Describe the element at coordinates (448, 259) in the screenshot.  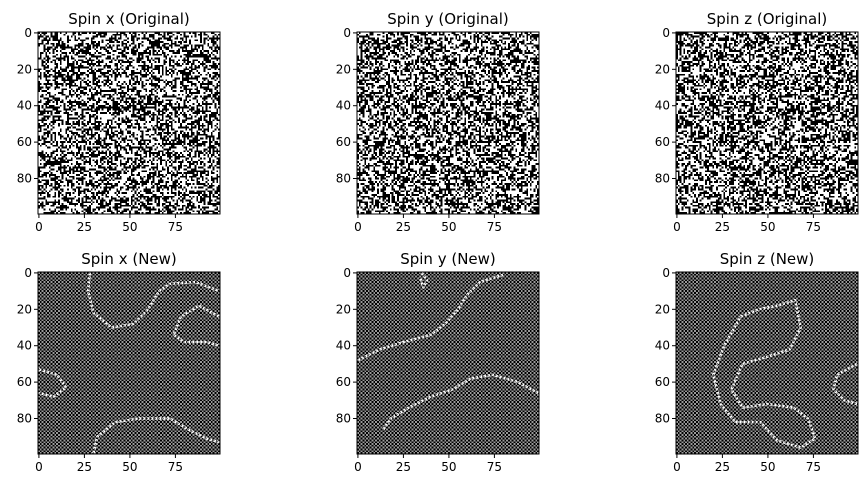
I see `panel-title: Spin y (New)` at that location.